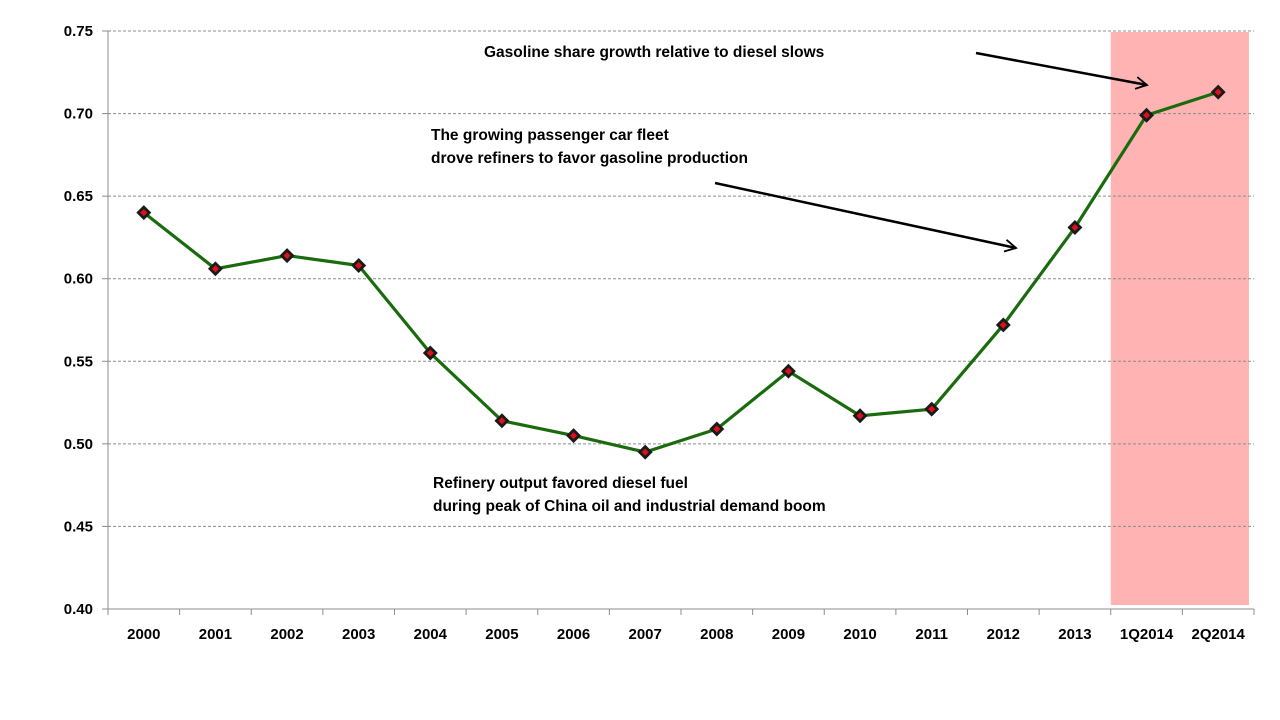 The image size is (1280, 720). What do you see at coordinates (501, 634) in the screenshot?
I see `x-tick-label: 2005` at bounding box center [501, 634].